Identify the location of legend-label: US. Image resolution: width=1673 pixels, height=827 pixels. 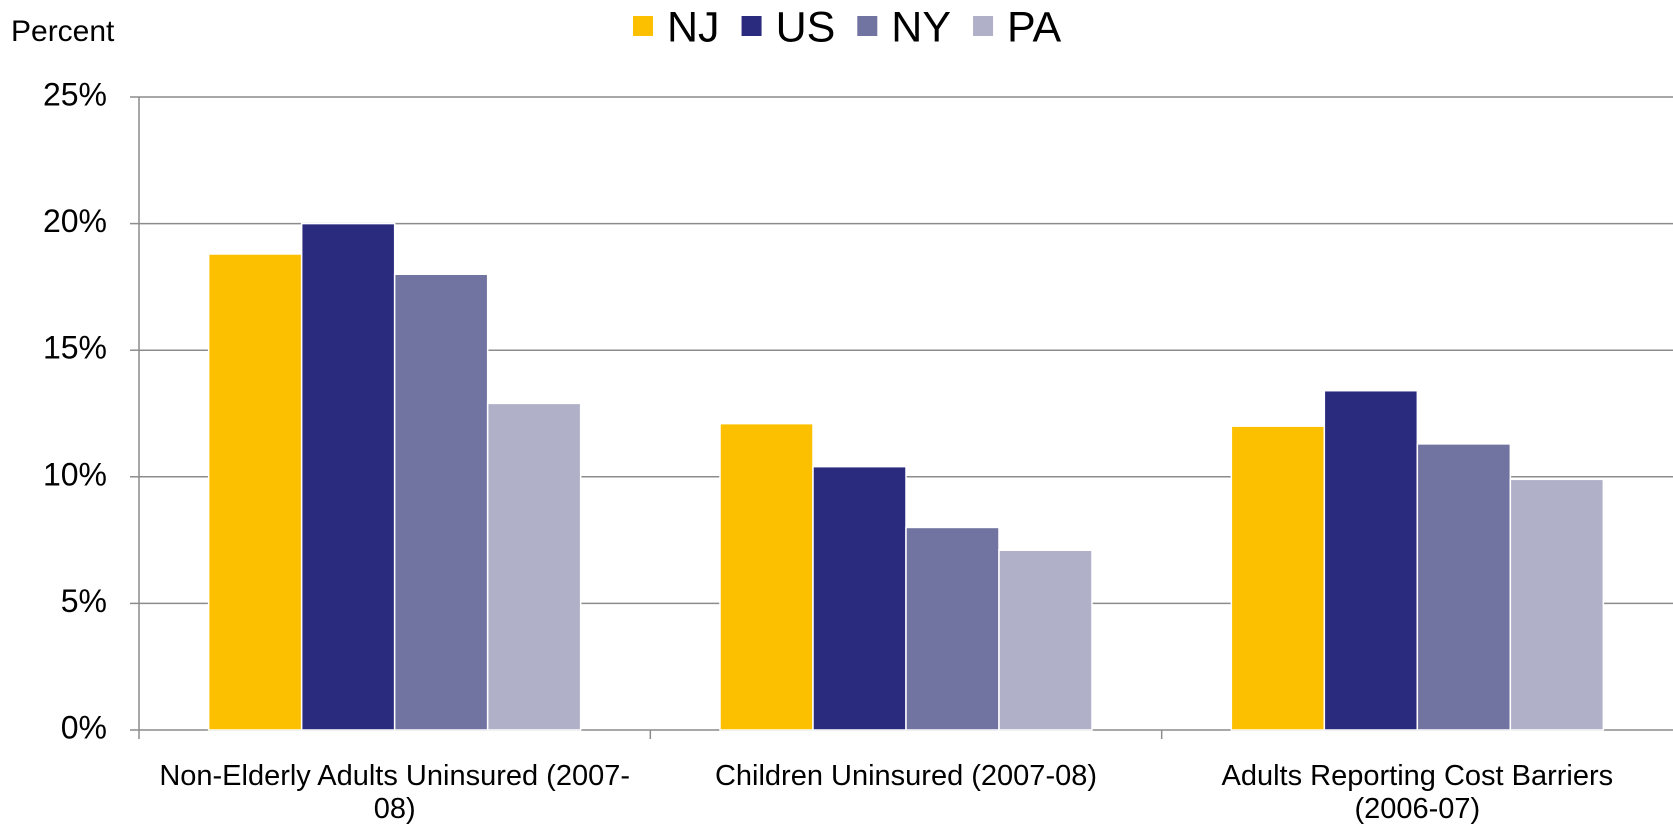
(806, 27).